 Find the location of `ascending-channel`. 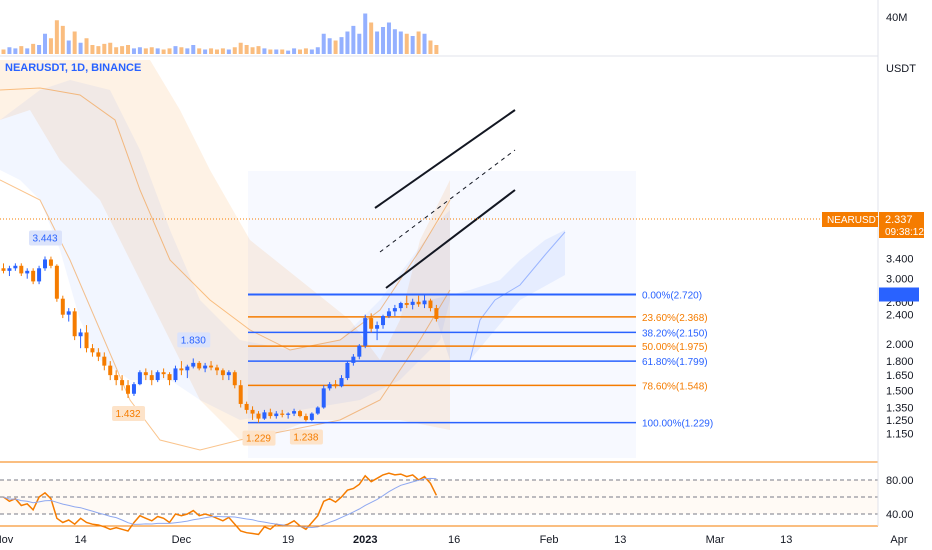

ascending-channel is located at coordinates (445, 199).